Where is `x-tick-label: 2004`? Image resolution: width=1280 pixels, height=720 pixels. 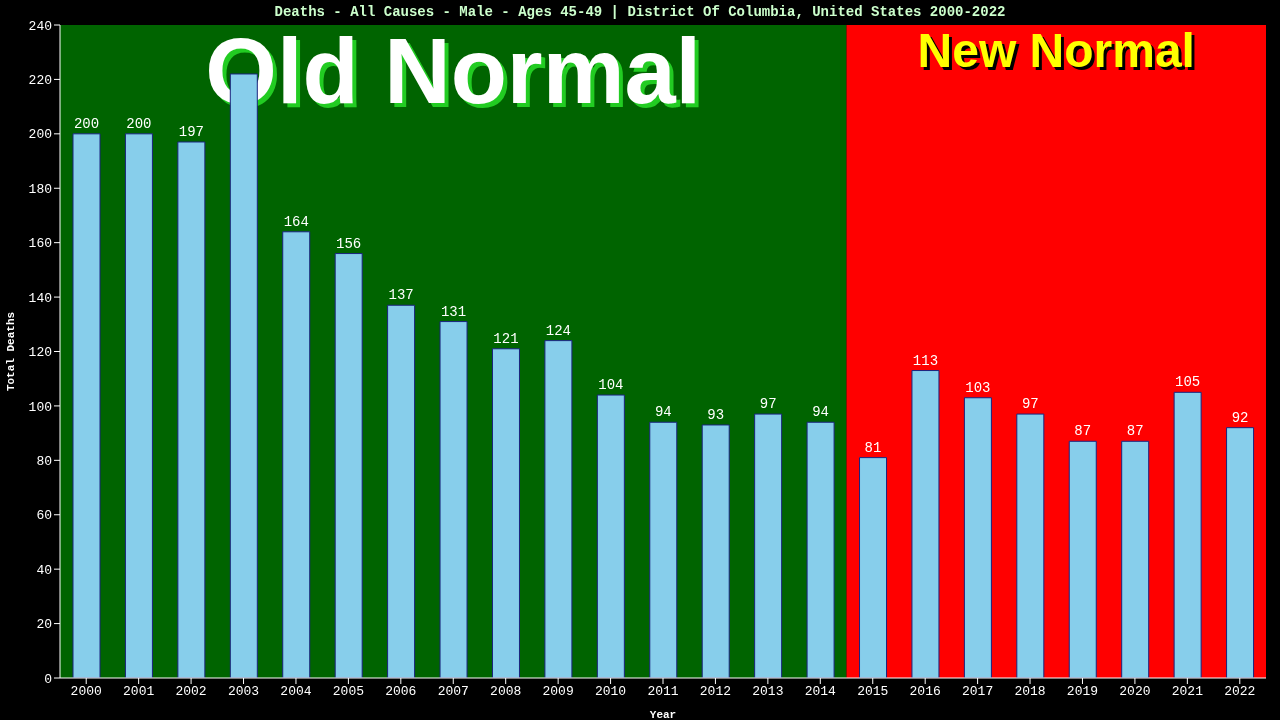
x-tick-label: 2004 is located at coordinates (296, 692).